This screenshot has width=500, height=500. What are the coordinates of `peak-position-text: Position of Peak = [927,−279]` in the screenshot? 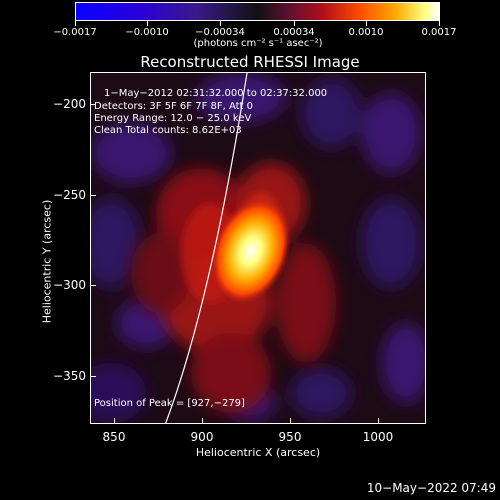 It's located at (169, 403).